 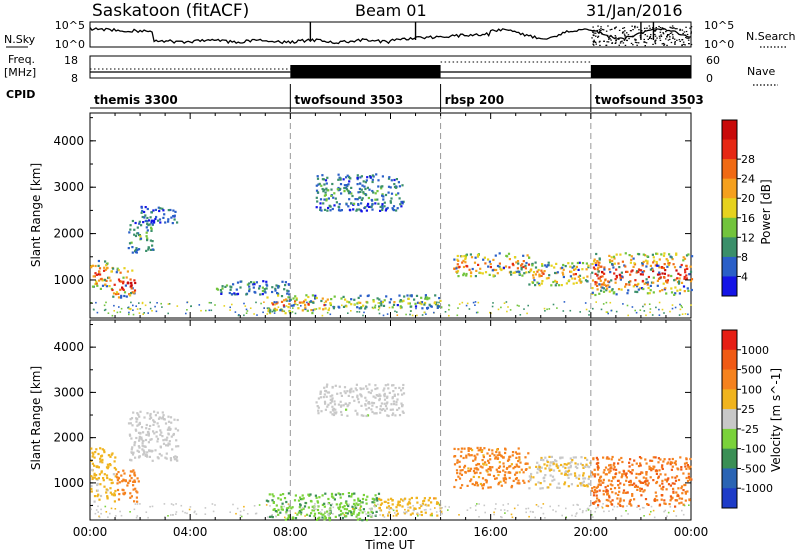 What do you see at coordinates (136, 100) in the screenshot?
I see `cpid-segment-label: themis 3300` at bounding box center [136, 100].